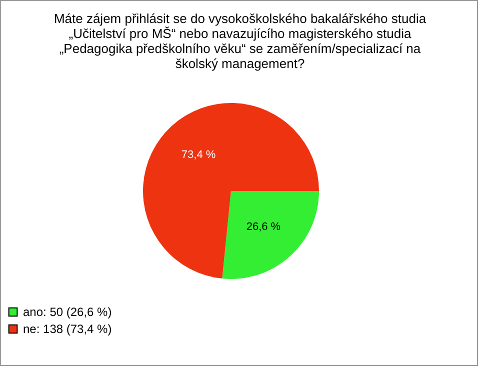 This screenshot has width=480, height=368. Describe the element at coordinates (240, 41) in the screenshot. I see `chart-title: Máte zájem přihlásit se do vysokoškolského bakalářského studia „Učitelství pro MŠ“ nebo navazujícího magisterského studia „Pedagogika předškolního věku“ se zaměřením/specializací na školský management?` at that location.